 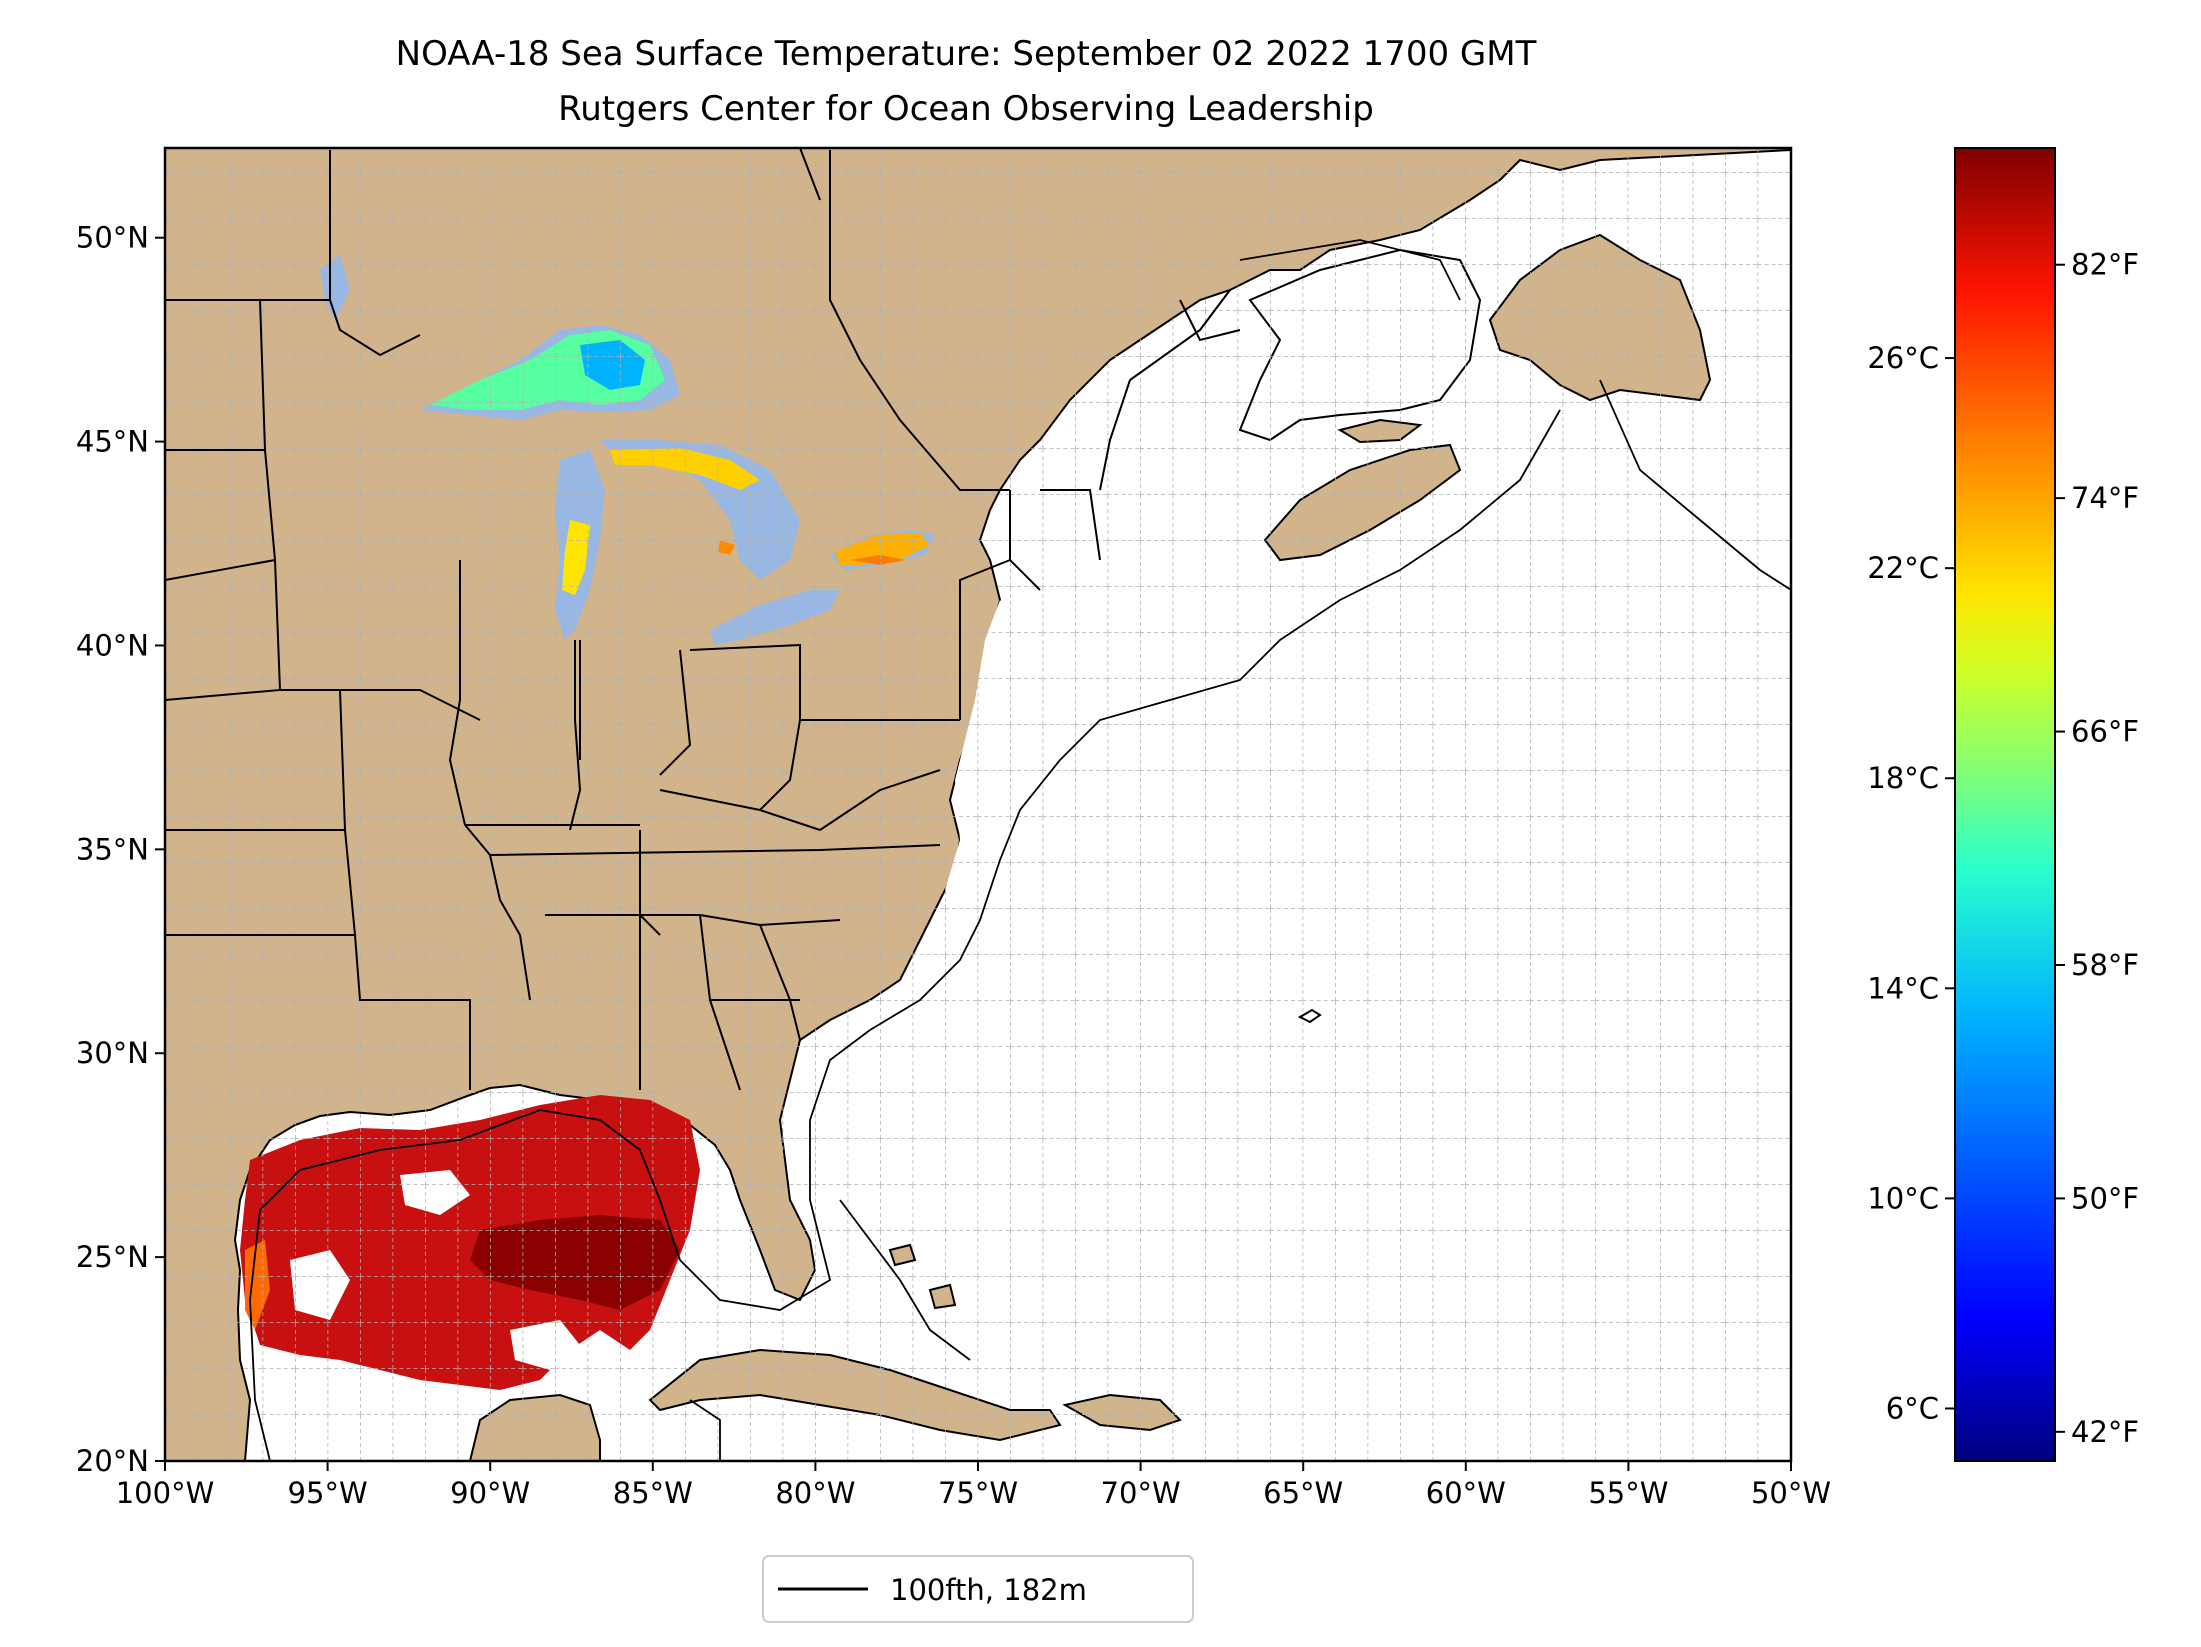 I want to click on fahrenheit-ticks: 42°F 50°F 58°F 66°F 74°F 82°F, so click(x=2097, y=848).